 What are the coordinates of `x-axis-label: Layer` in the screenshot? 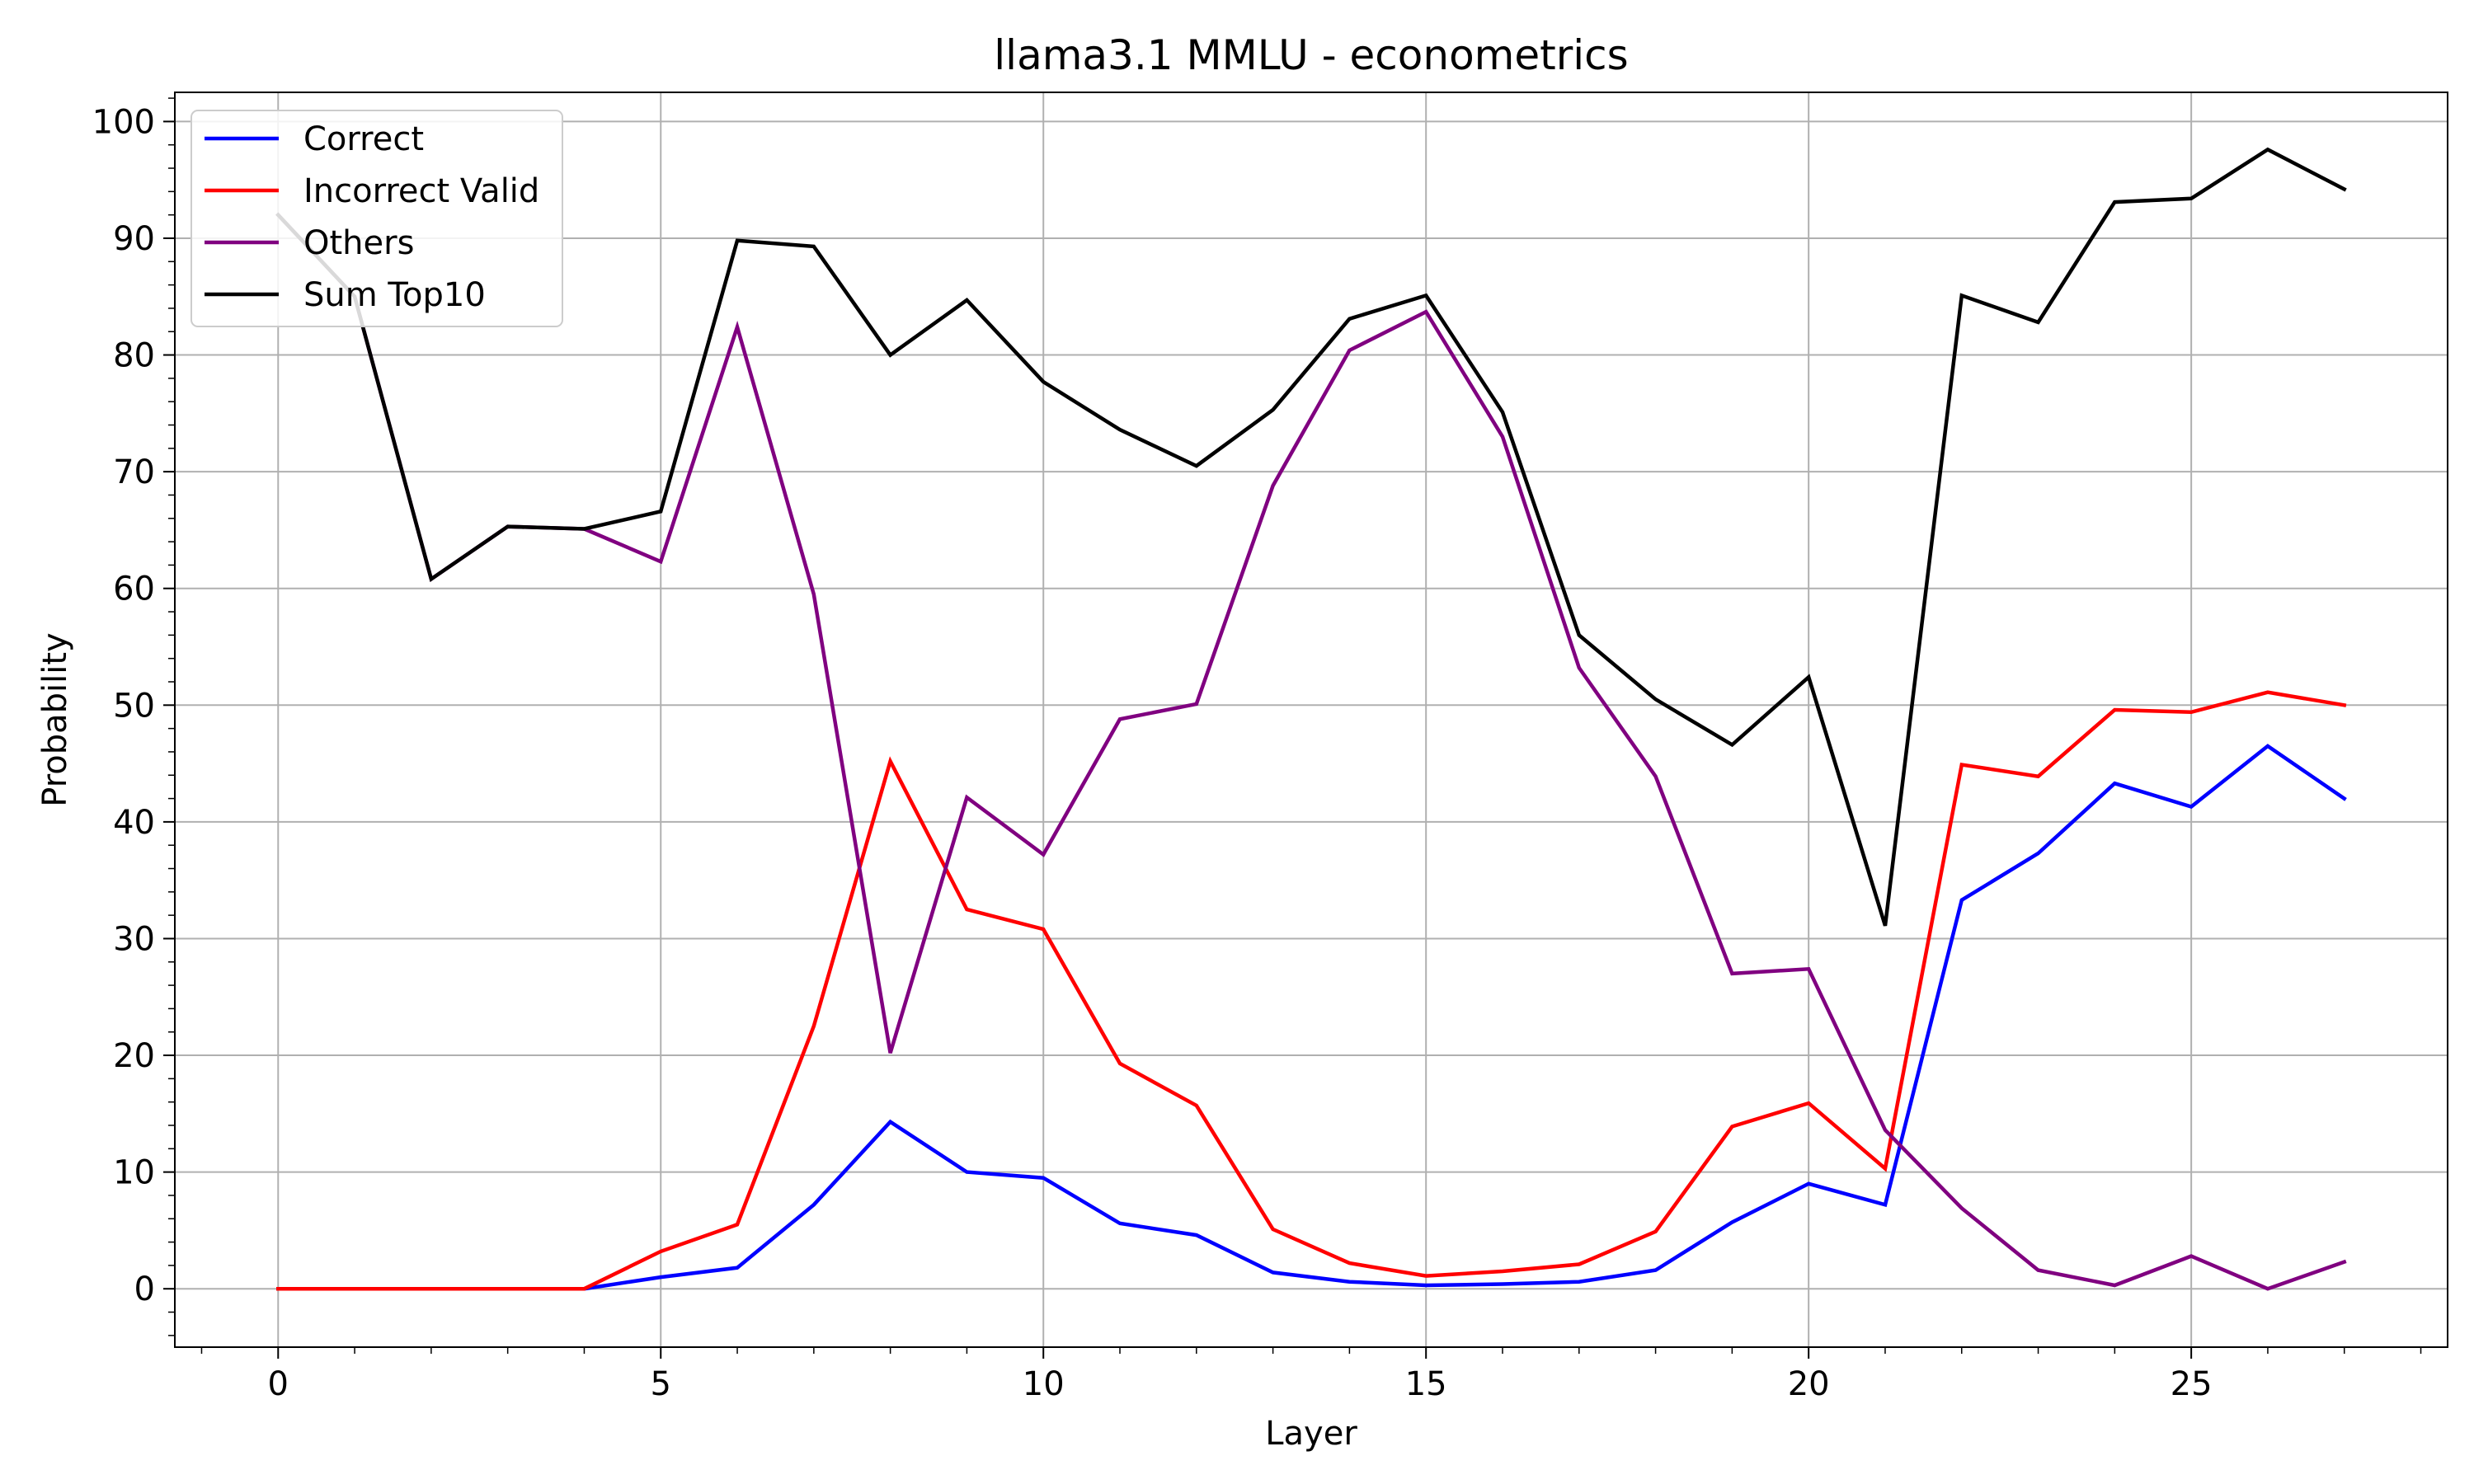 It's located at (1311, 1434).